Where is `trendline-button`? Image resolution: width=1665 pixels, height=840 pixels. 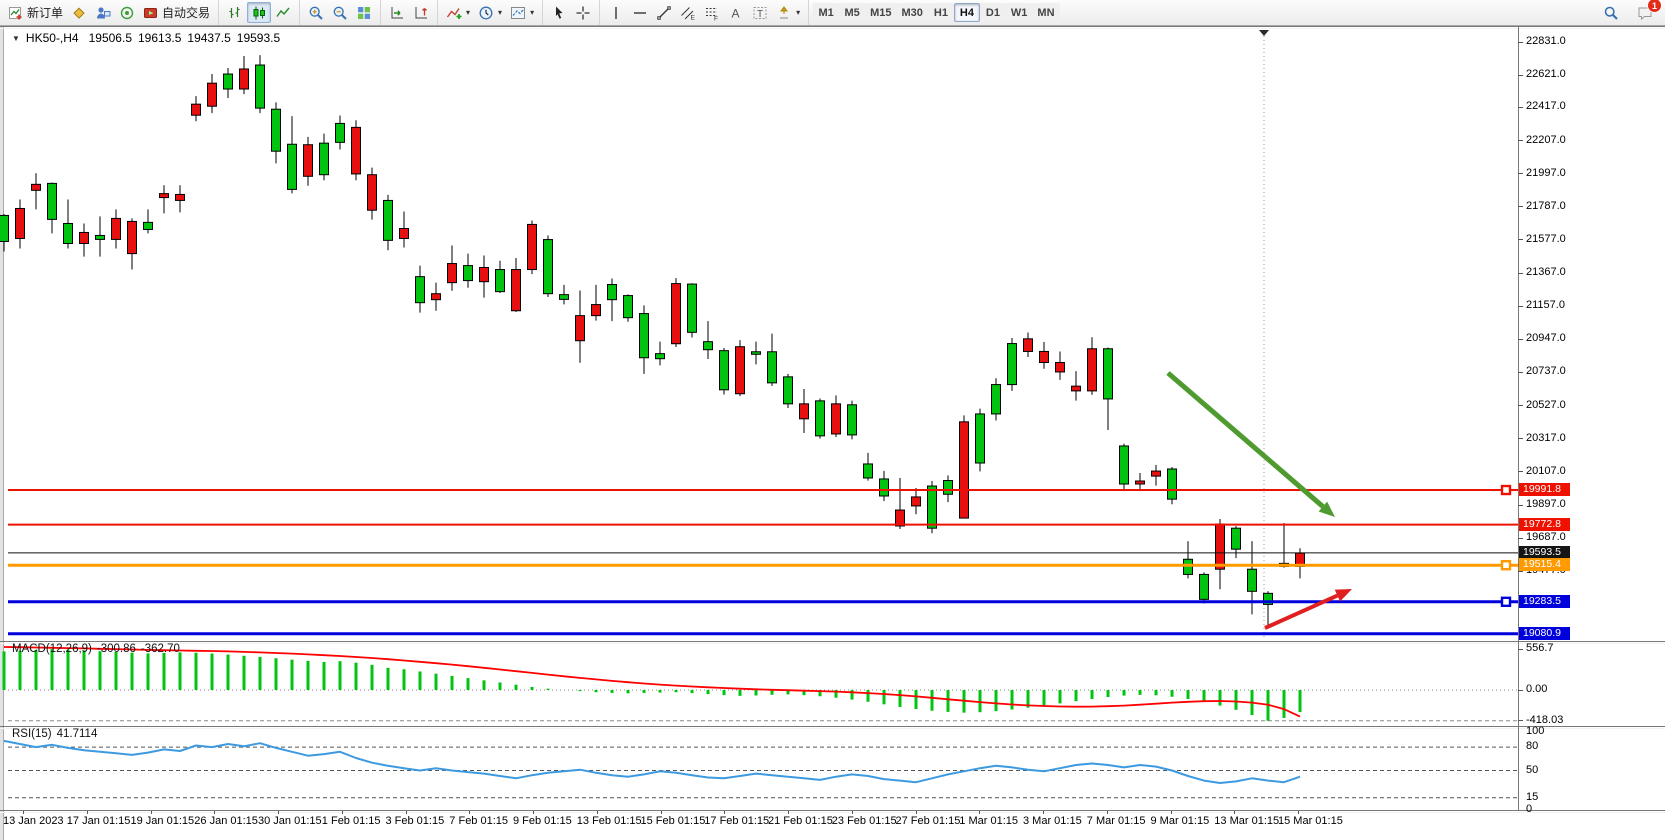 trendline-button is located at coordinates (664, 12).